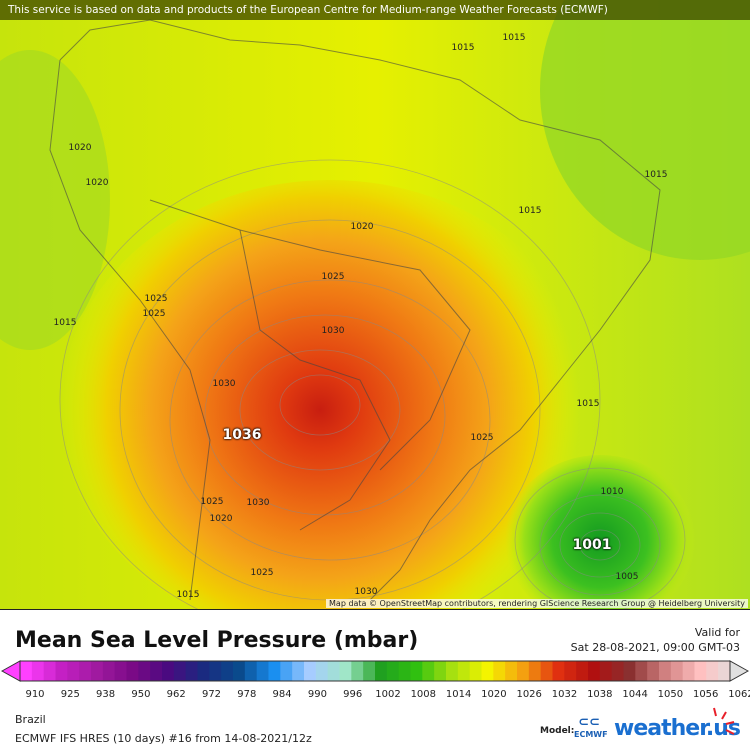  I want to click on scale-tick-label: 978, so click(247, 694).